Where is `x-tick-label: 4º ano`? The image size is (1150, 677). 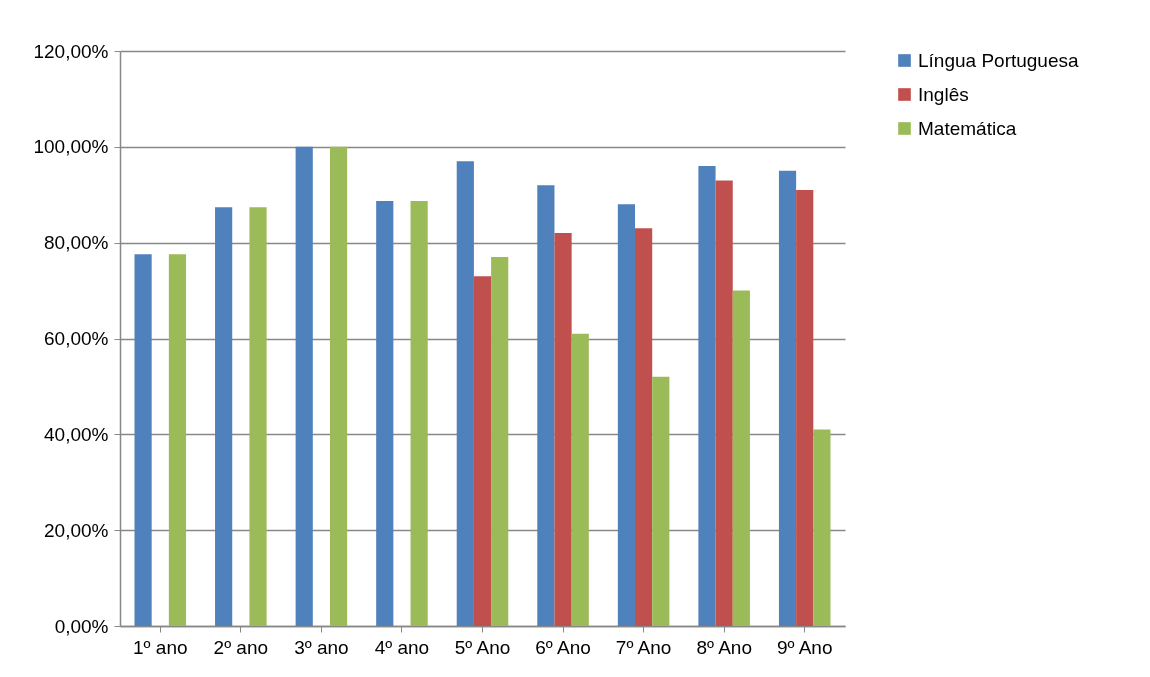
x-tick-label: 4º ano is located at coordinates (402, 647).